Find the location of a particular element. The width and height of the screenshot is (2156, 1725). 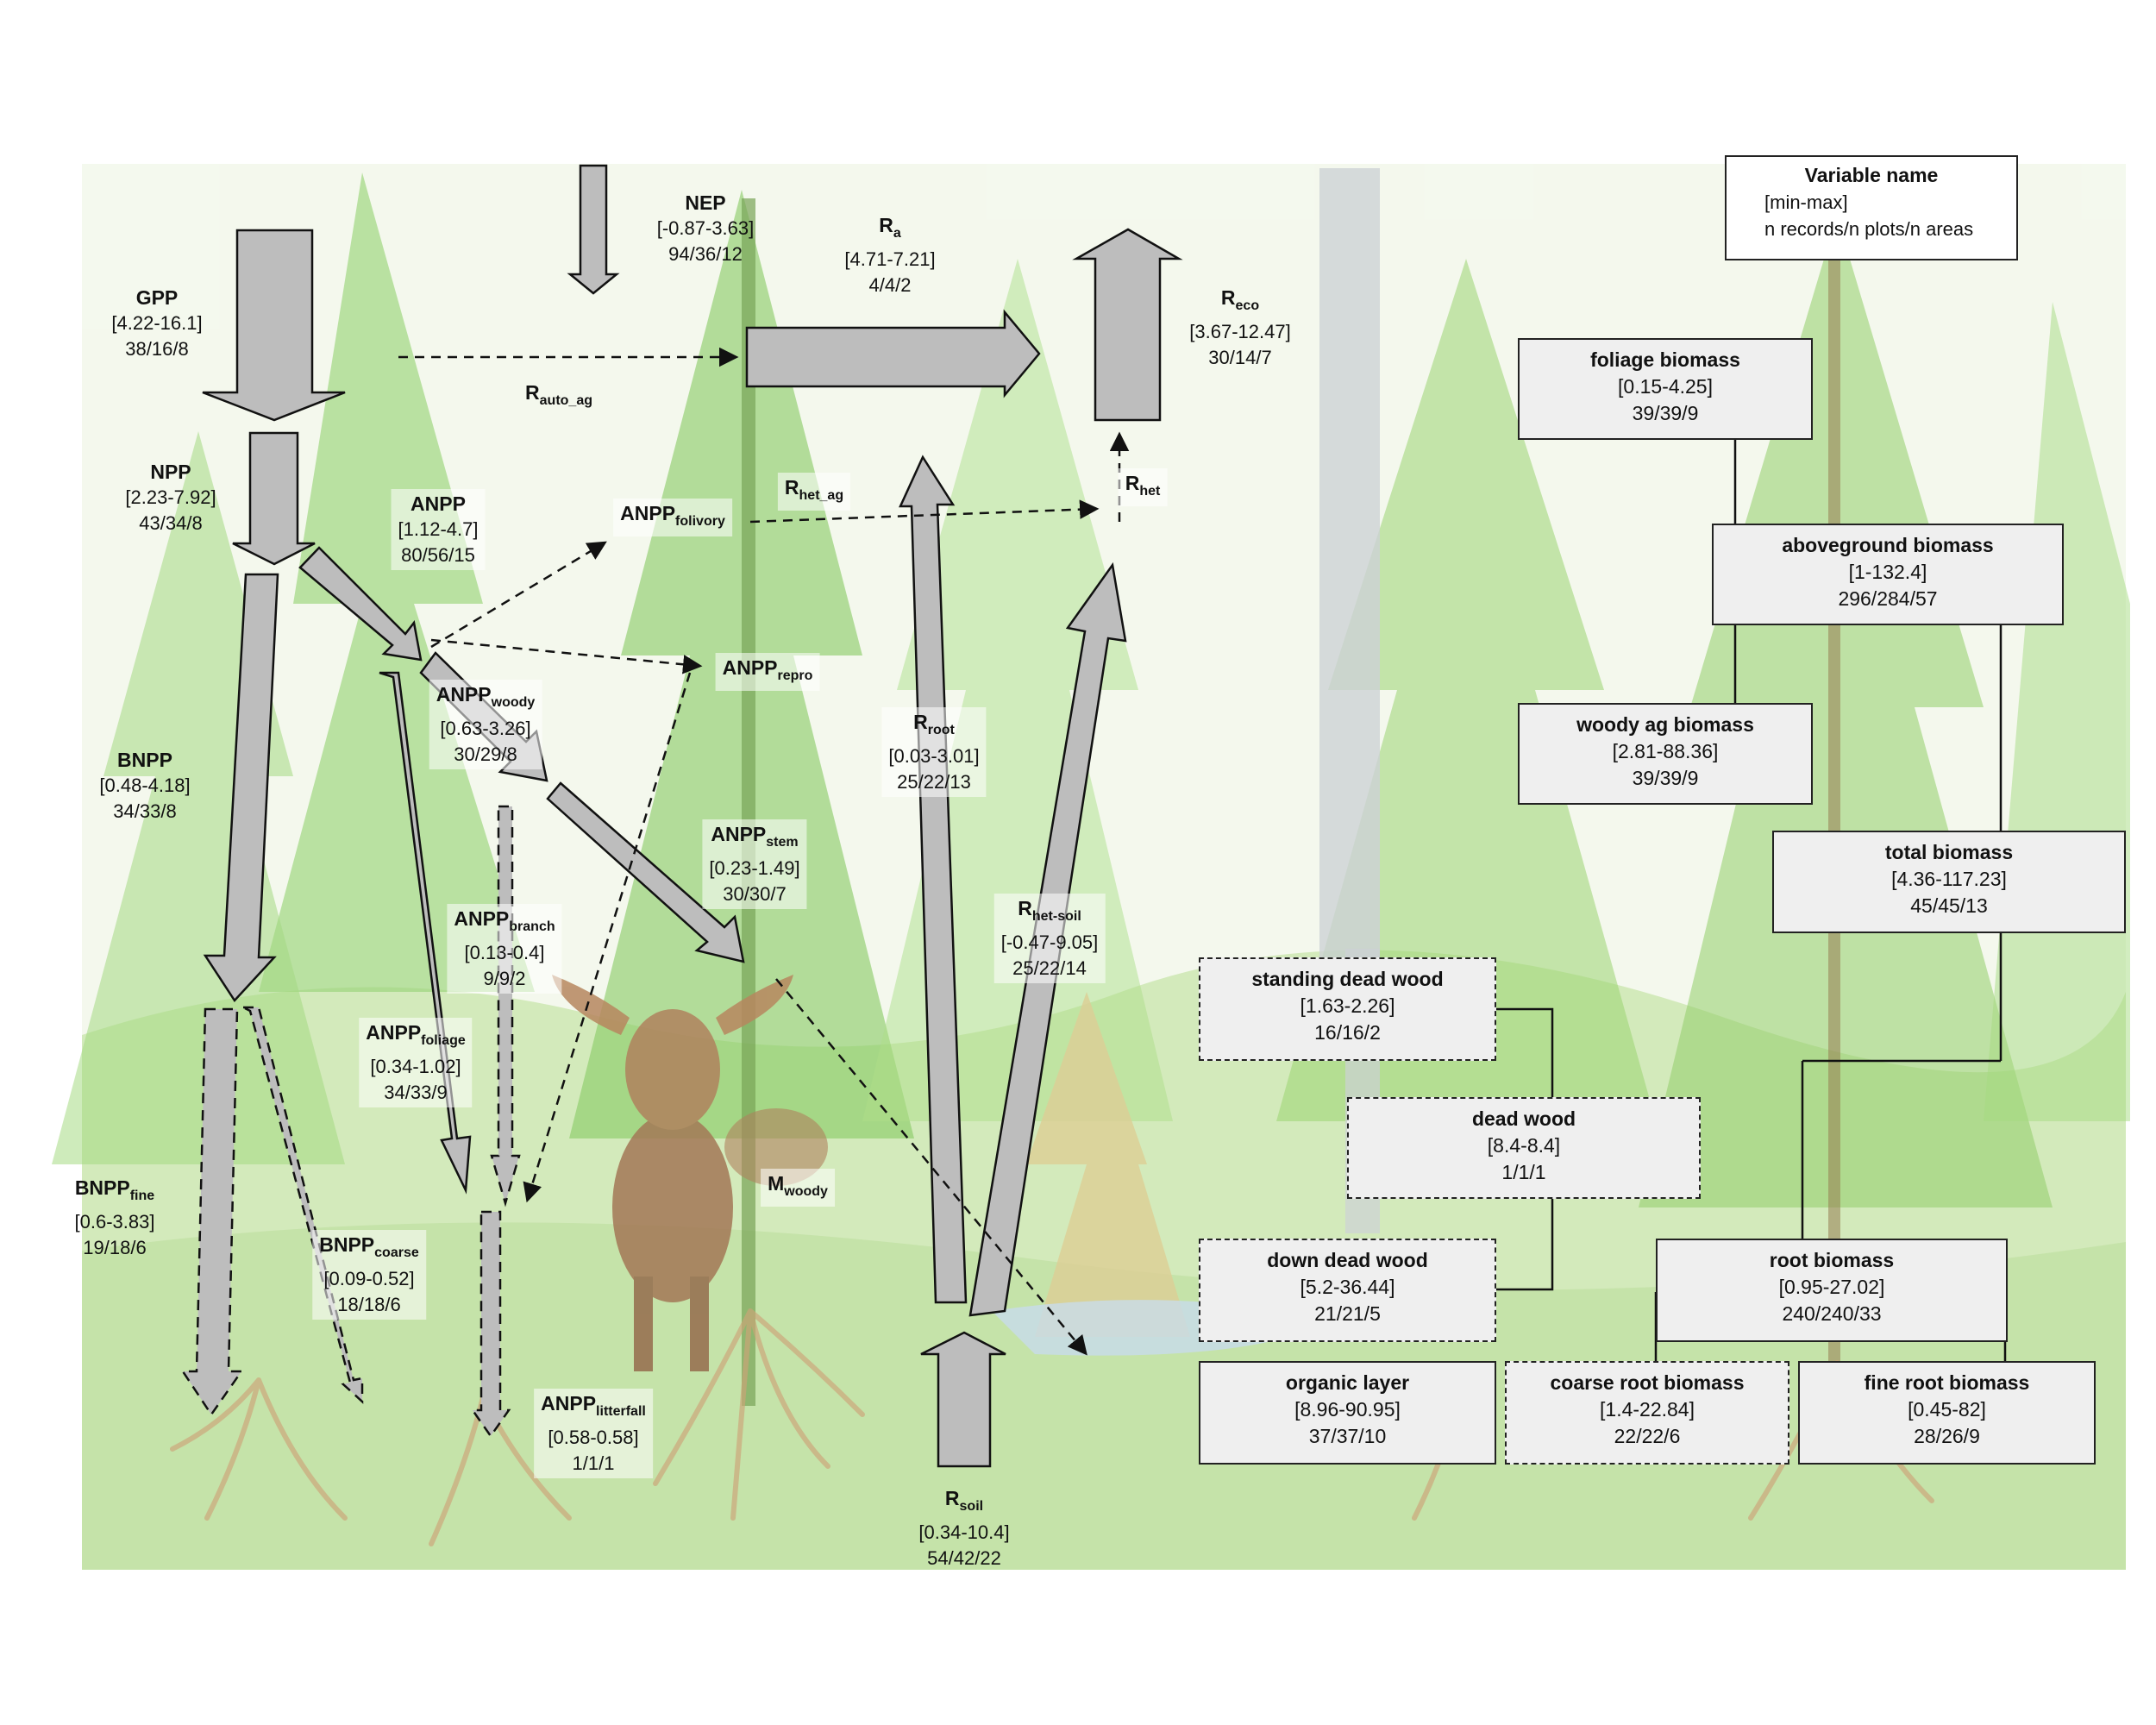

anpp-branch-label: ANPPbranch [0.13-0.4] 9/9/2 is located at coordinates (504, 949).